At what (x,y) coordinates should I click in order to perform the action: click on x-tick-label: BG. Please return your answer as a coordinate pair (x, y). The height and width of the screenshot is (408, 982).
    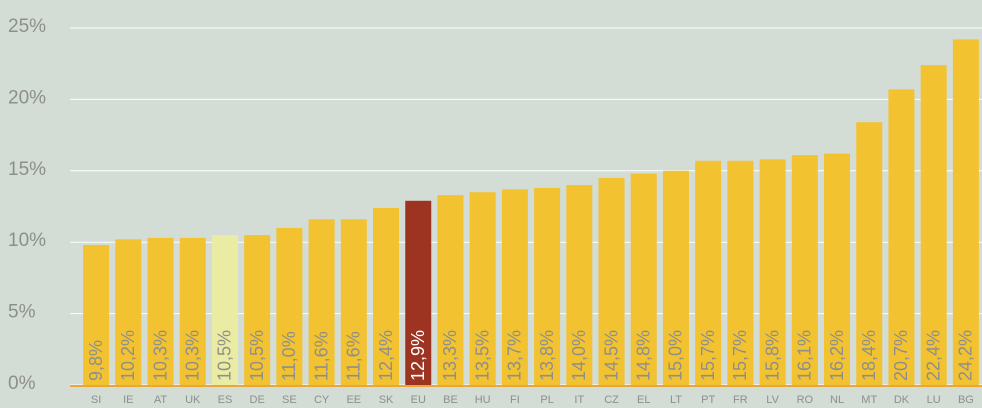
    Looking at the image, I should click on (966, 400).